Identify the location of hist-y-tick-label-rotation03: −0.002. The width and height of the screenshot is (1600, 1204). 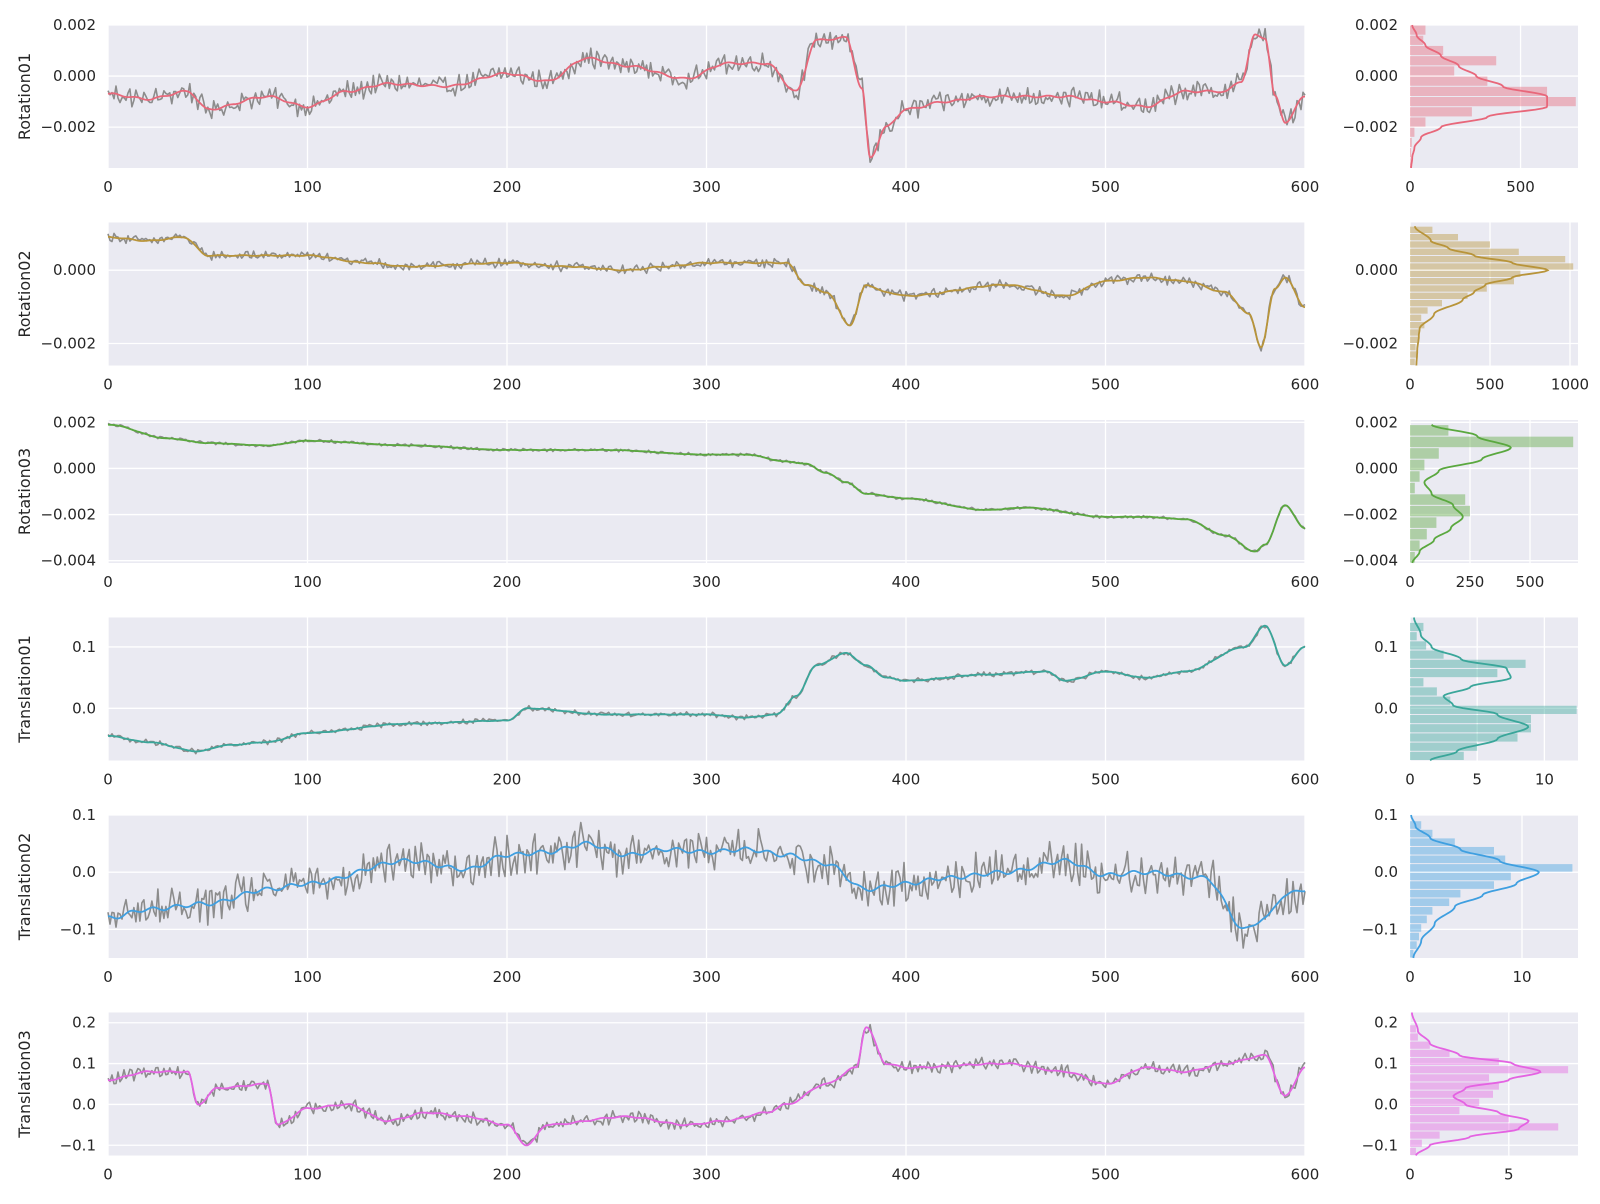
(1370, 515).